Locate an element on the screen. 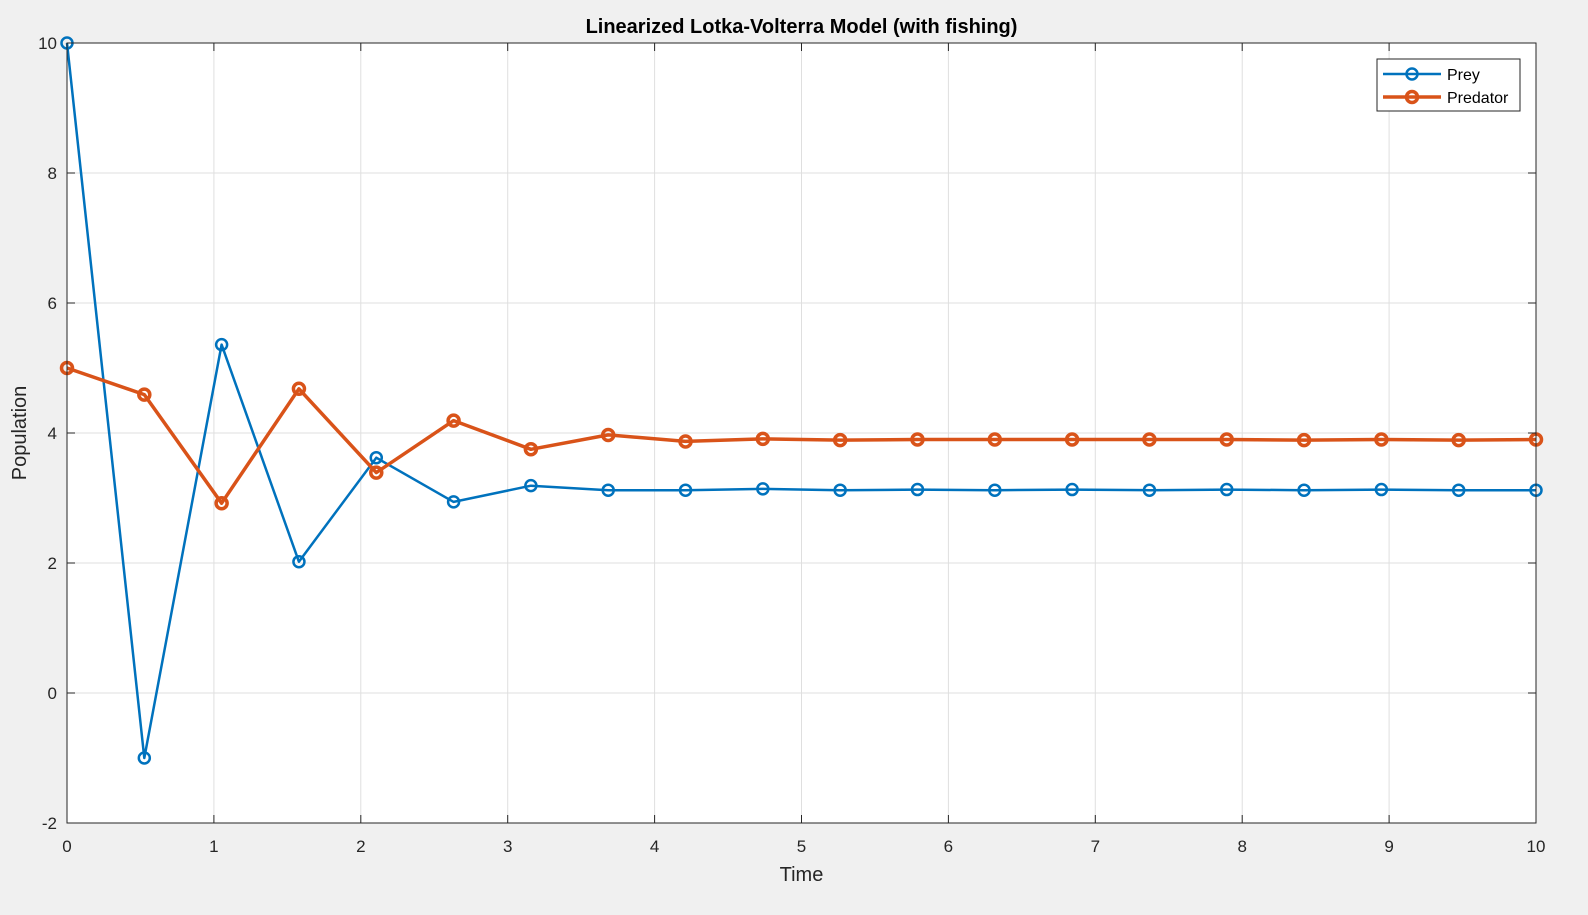 This screenshot has height=915, width=1588. y-tick-label: 4 is located at coordinates (52, 433).